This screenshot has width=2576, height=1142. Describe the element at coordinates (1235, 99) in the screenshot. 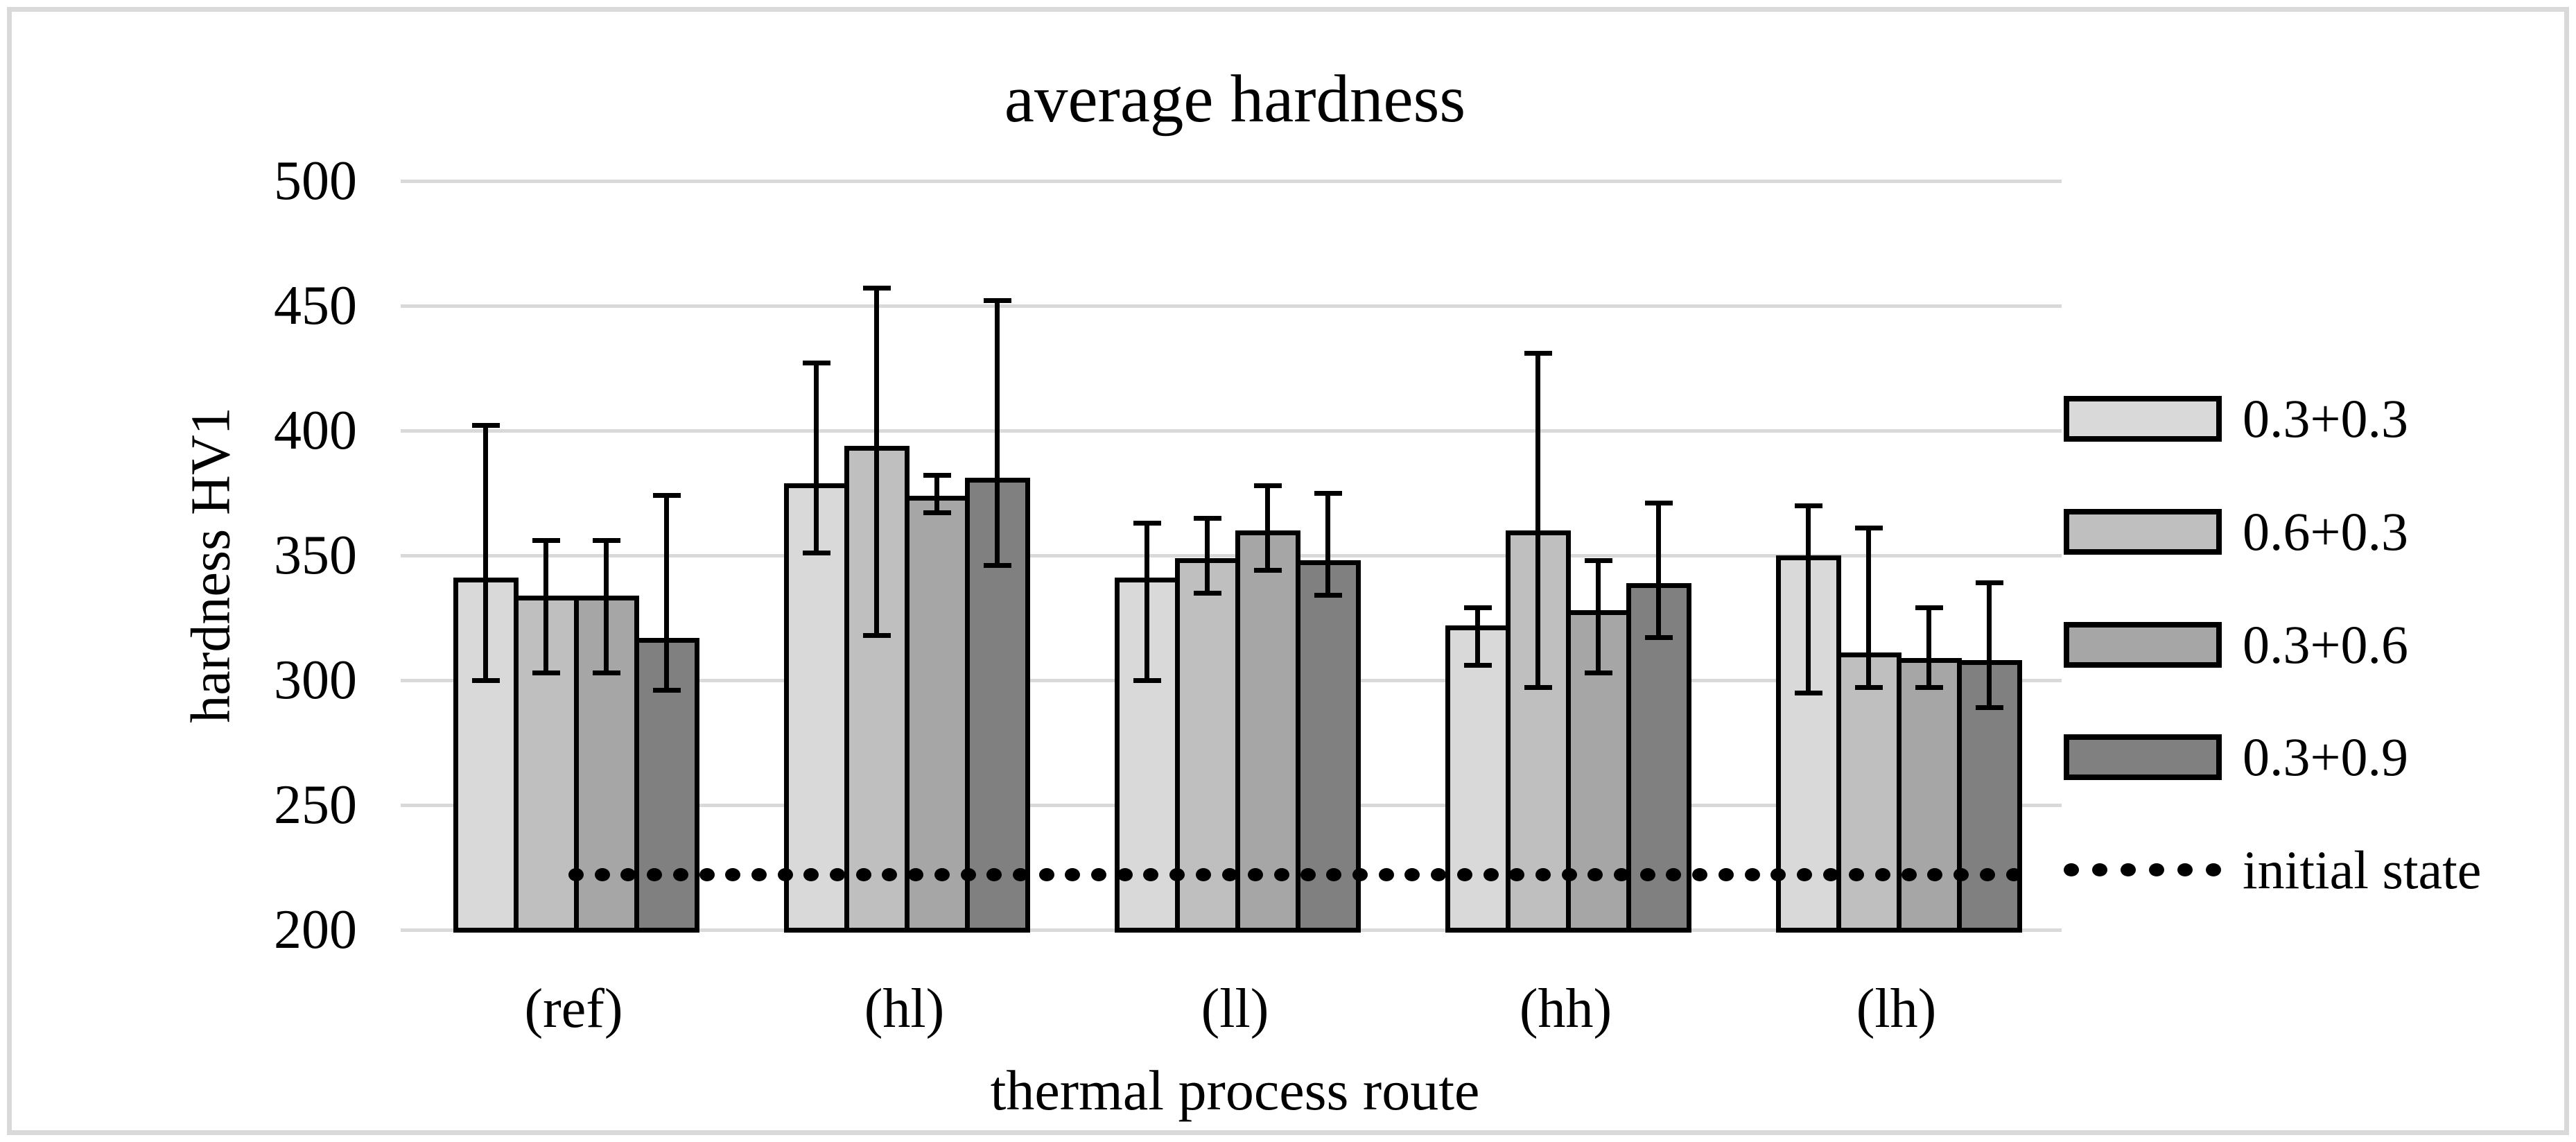

I see `chart-title: average hardness` at that location.